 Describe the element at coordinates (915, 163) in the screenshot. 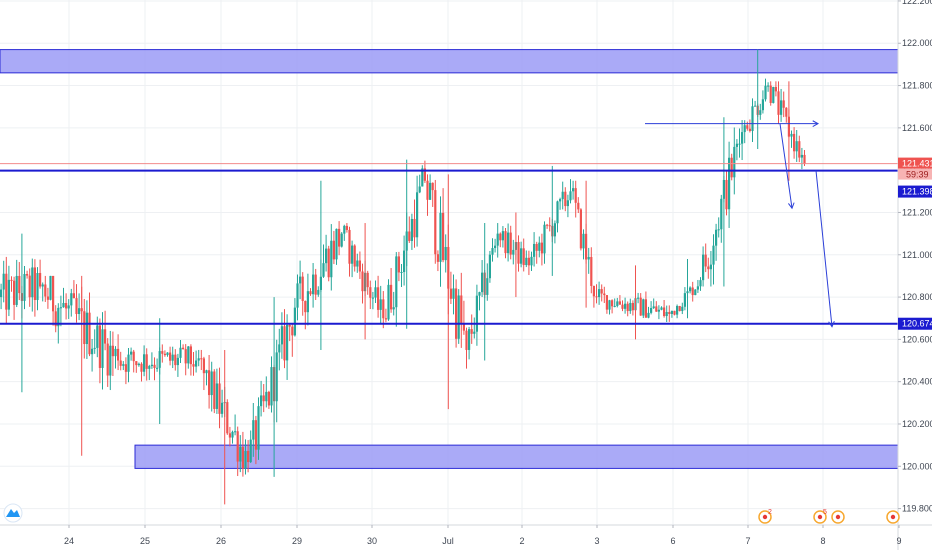

I see `current-price-badge` at that location.